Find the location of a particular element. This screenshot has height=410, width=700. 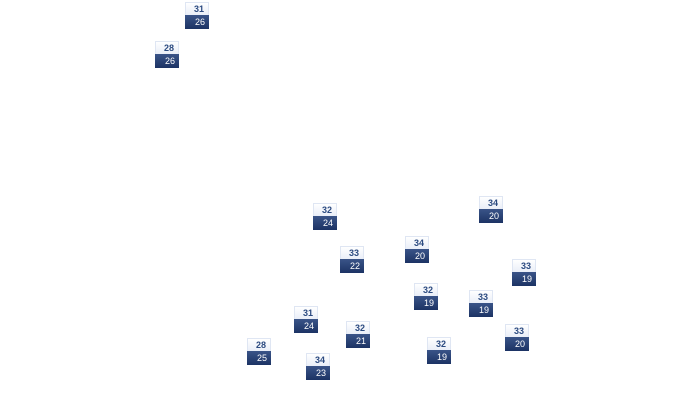

low-temperature: 23 is located at coordinates (318, 373).